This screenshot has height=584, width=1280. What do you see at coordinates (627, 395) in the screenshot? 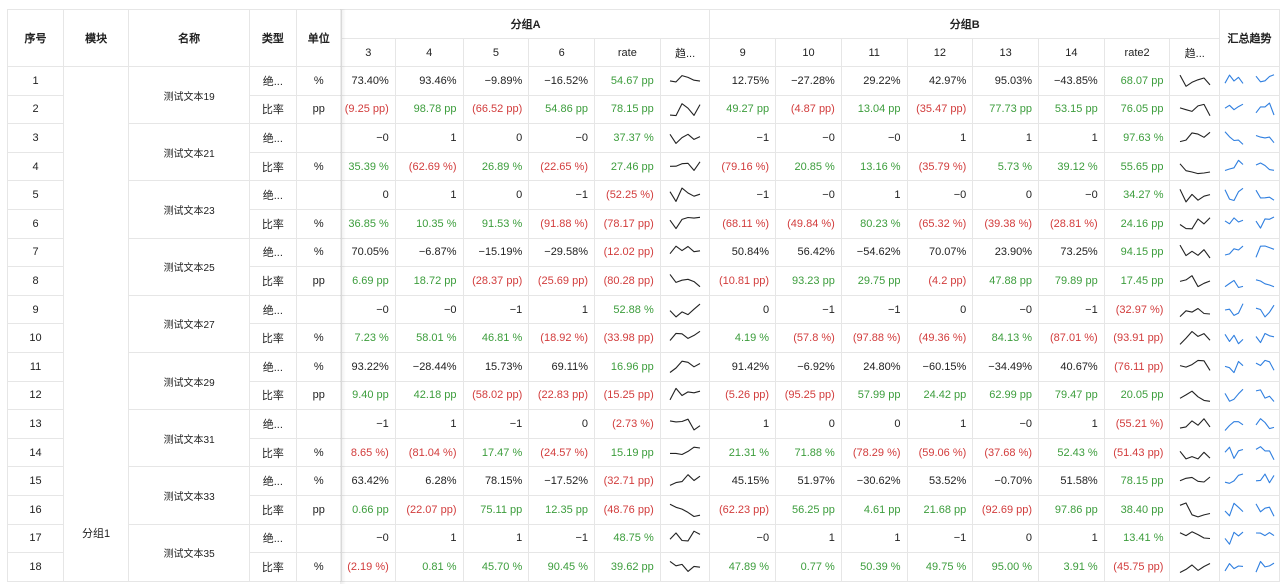
I see `rate-cell: (15.25 pp)` at bounding box center [627, 395].